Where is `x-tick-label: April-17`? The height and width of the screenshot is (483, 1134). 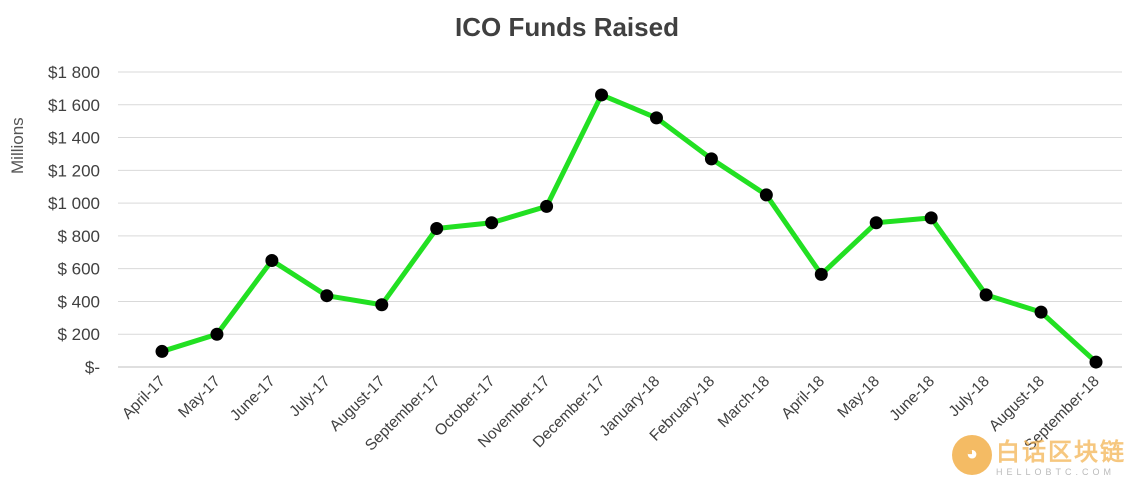 x-tick-label: April-17 is located at coordinates (144, 398).